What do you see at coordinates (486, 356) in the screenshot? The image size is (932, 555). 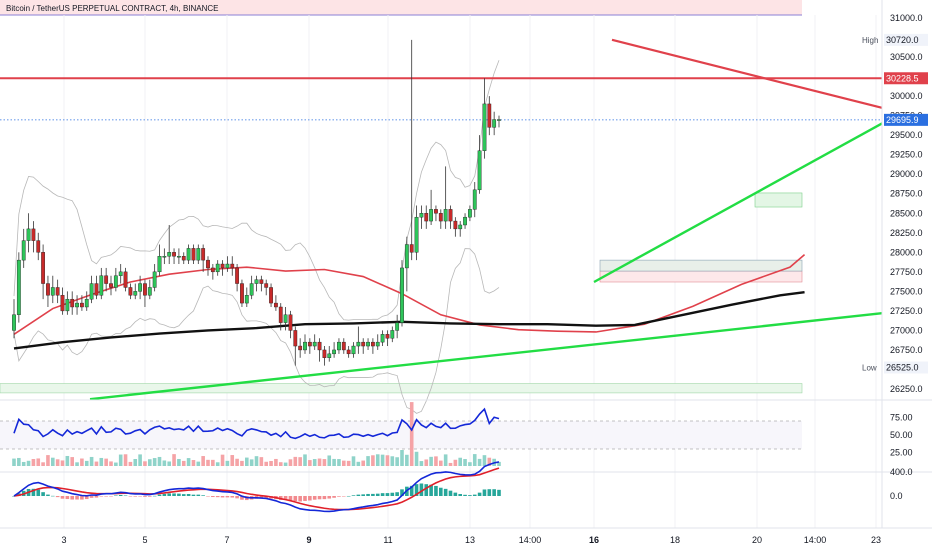 I see `support-trendline-long` at bounding box center [486, 356].